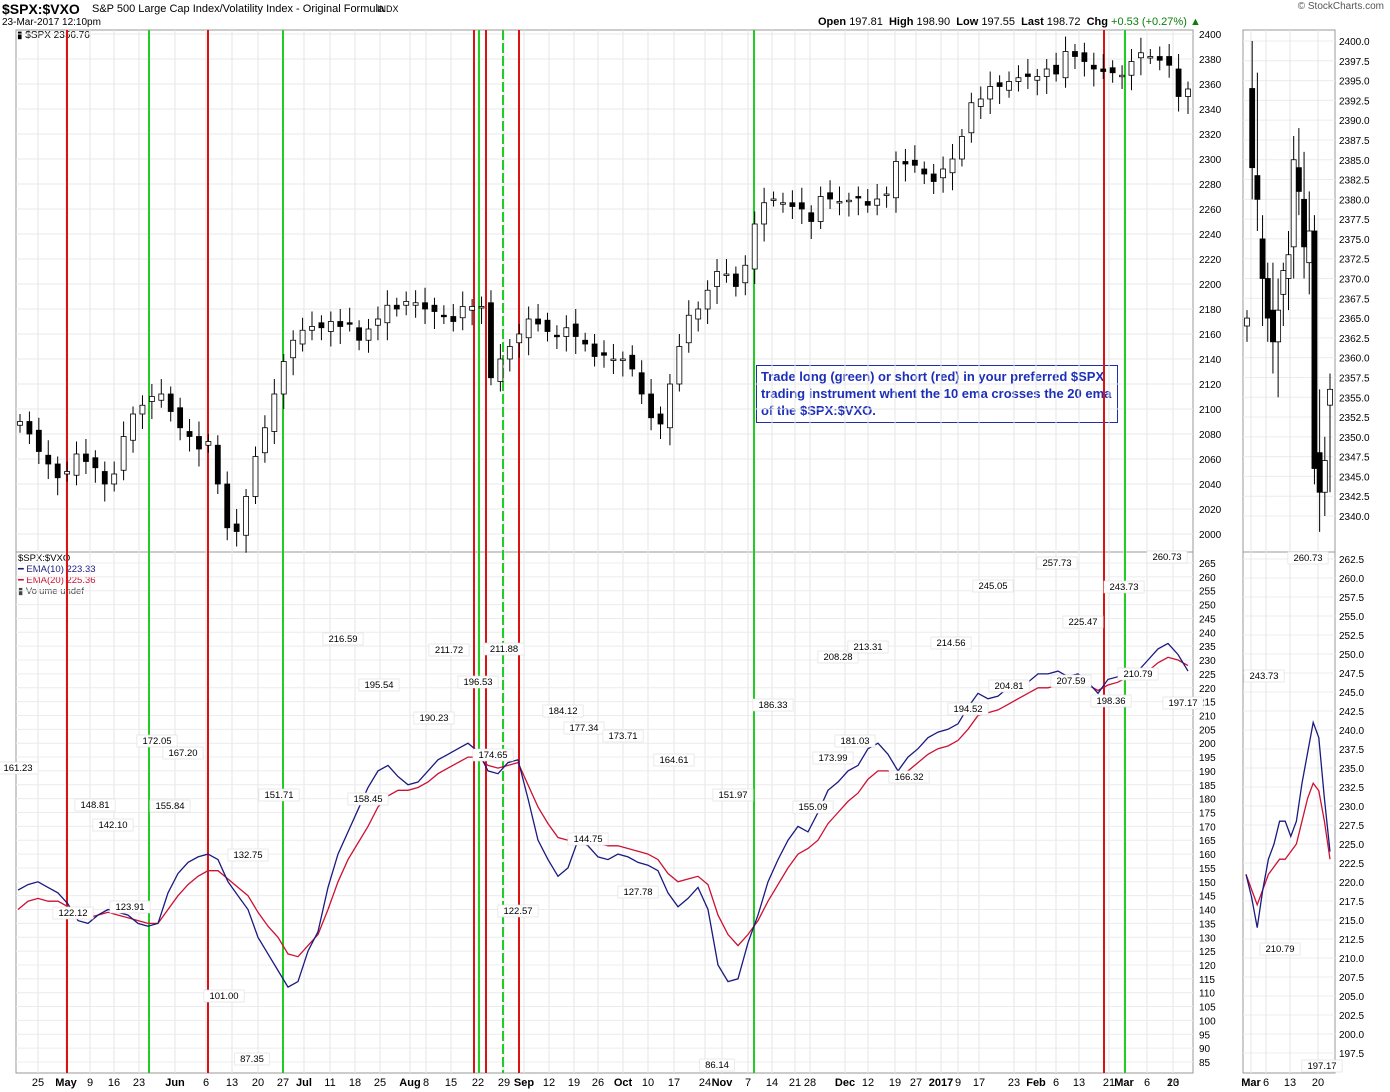  I want to click on zoom-y-tick-label: 255.0, so click(1351, 617).